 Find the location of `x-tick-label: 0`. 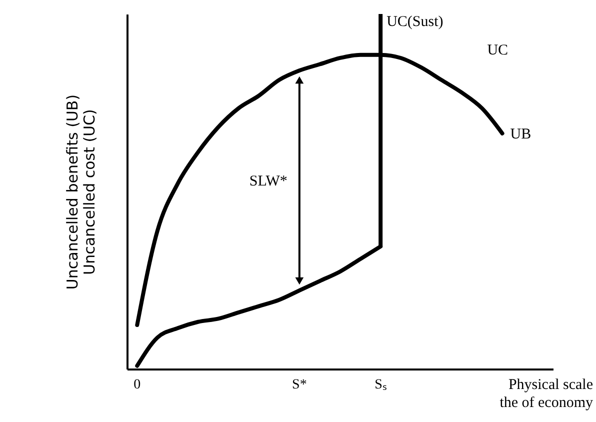

x-tick-label: 0 is located at coordinates (137, 385).